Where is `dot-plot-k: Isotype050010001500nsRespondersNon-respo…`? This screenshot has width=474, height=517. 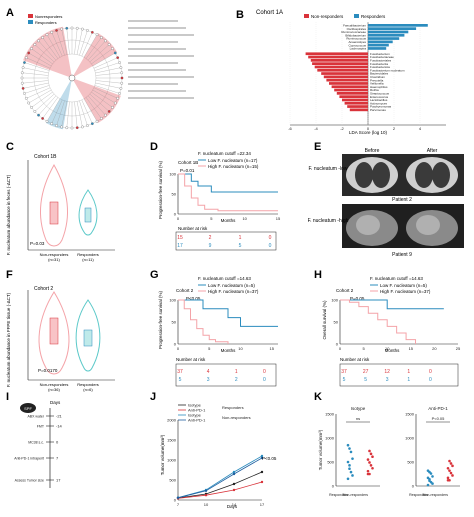 dot-plot-k: Isotype050010001500nsRespondersNon-respo… is located at coordinates (389, 451).